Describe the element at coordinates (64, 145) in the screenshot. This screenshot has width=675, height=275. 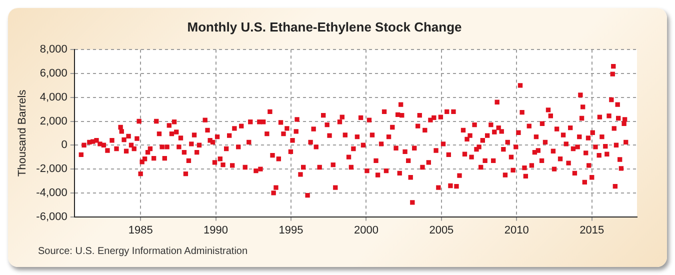
I see `y-tick-label: 0` at that location.